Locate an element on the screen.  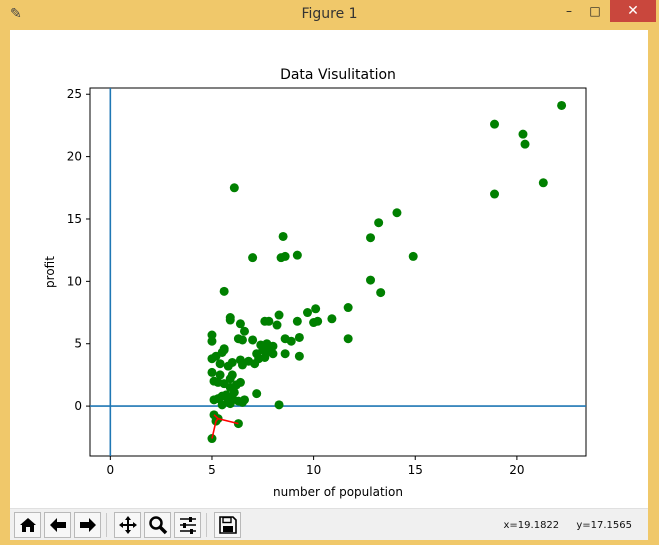
save-button is located at coordinates (227, 525).